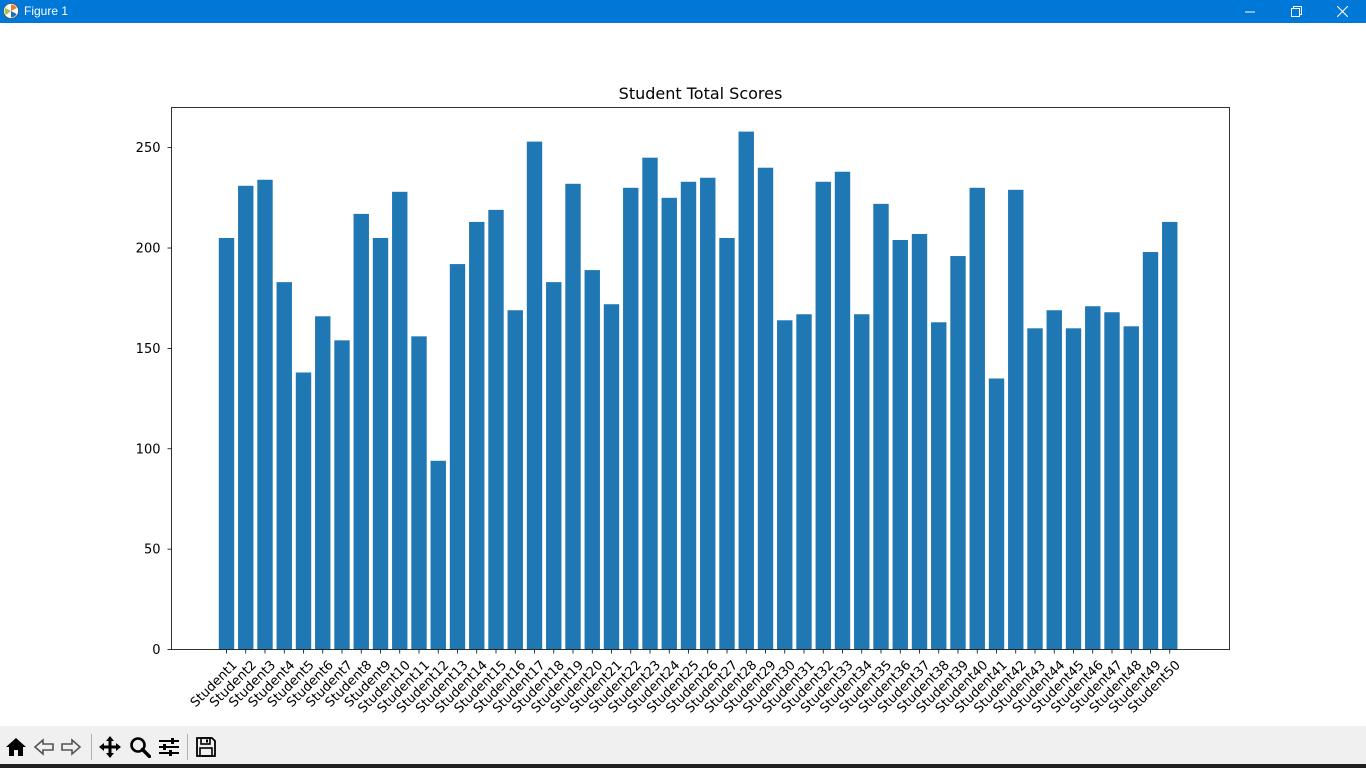 This screenshot has height=768, width=1366. What do you see at coordinates (11, 11) in the screenshot?
I see `matplotlib-logo-icon` at bounding box center [11, 11].